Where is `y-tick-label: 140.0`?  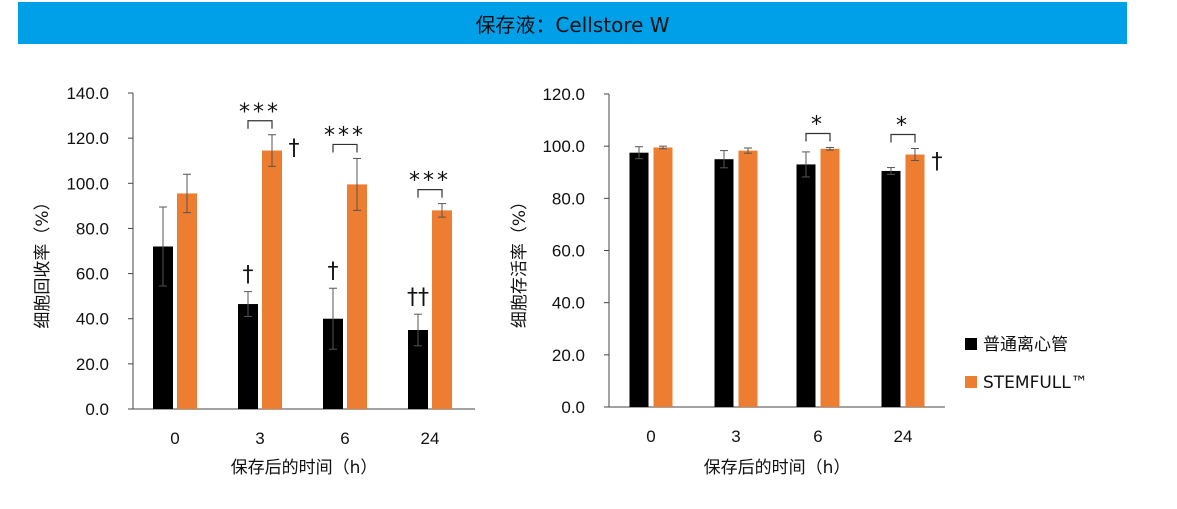
y-tick-label: 140.0 is located at coordinates (87, 93).